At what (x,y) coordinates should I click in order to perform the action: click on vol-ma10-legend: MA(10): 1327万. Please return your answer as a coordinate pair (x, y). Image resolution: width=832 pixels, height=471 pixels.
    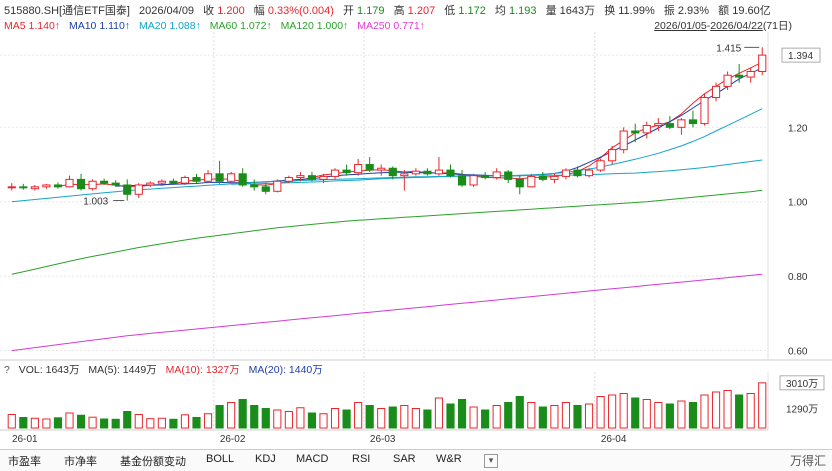
    Looking at the image, I should click on (202, 370).